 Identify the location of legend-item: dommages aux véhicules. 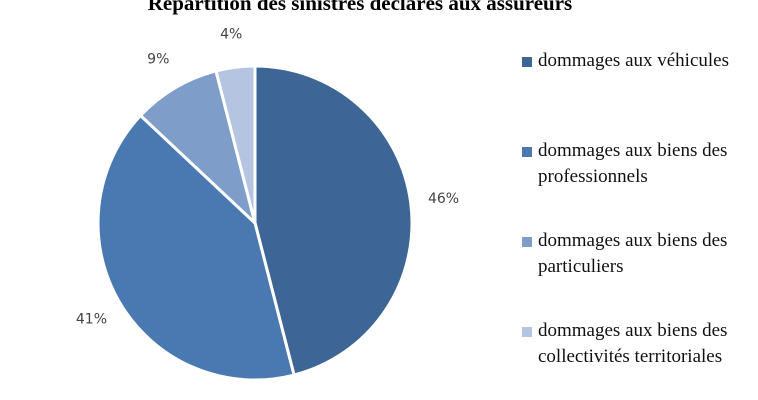
(635, 93).